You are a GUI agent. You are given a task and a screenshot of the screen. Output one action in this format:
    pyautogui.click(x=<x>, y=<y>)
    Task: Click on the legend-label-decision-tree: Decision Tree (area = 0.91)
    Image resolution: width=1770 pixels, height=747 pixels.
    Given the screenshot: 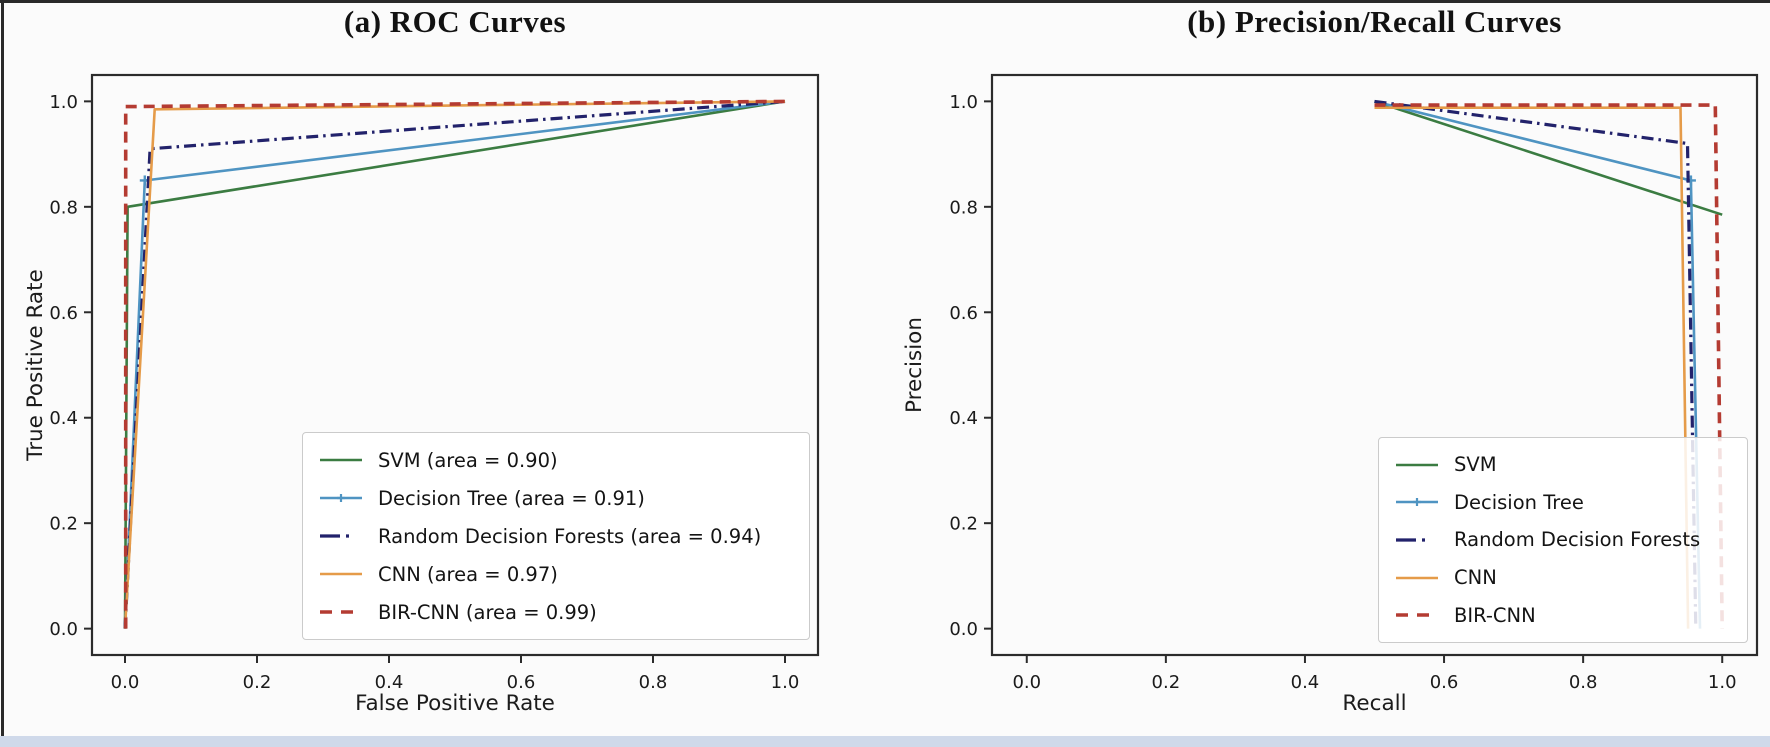 What is the action you would take?
    pyautogui.click(x=511, y=498)
    